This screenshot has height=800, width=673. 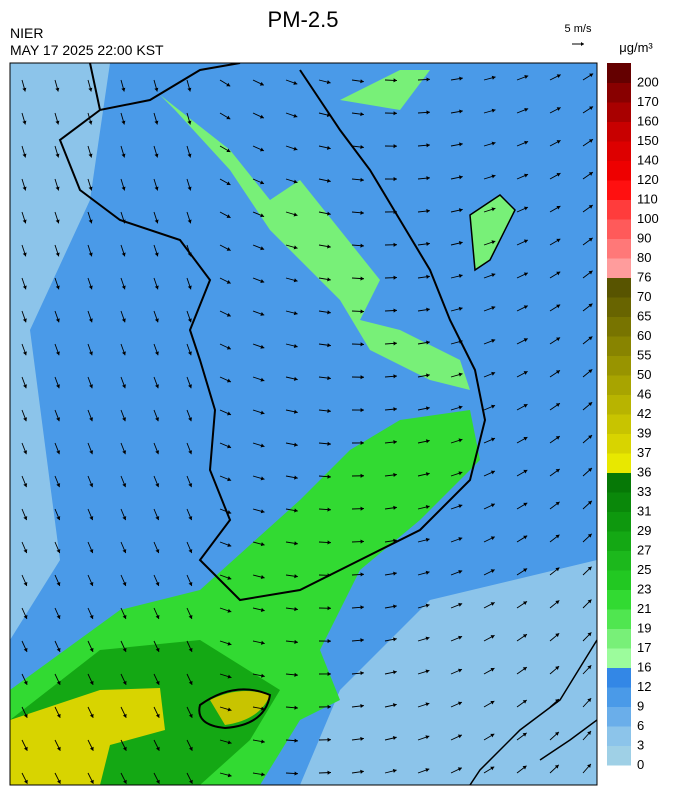 I want to click on colorbar-label: 6, so click(x=640, y=725).